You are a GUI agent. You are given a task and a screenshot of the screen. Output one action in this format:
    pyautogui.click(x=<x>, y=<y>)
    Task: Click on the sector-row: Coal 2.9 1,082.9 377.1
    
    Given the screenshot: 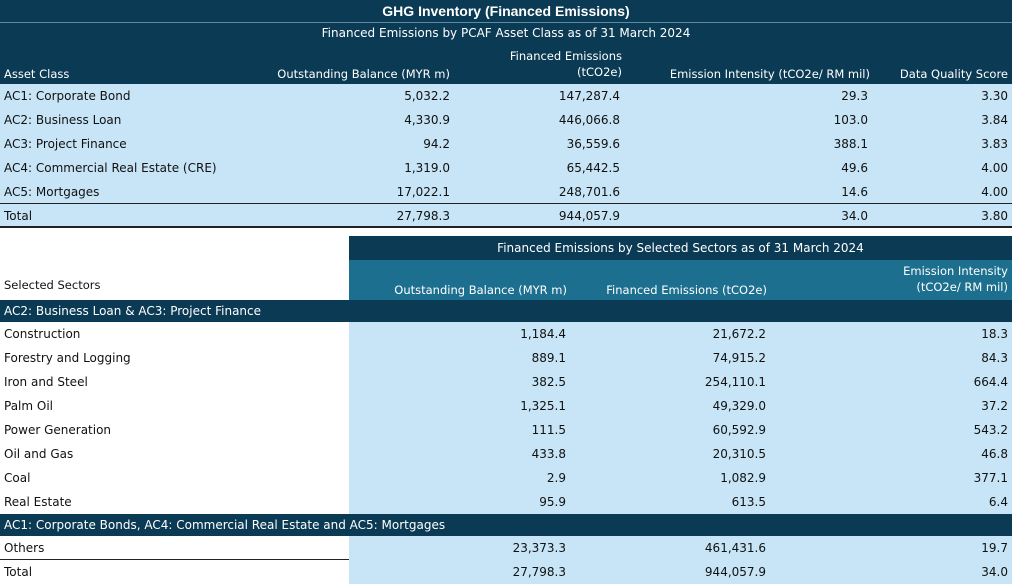 What is the action you would take?
    pyautogui.click(x=506, y=478)
    